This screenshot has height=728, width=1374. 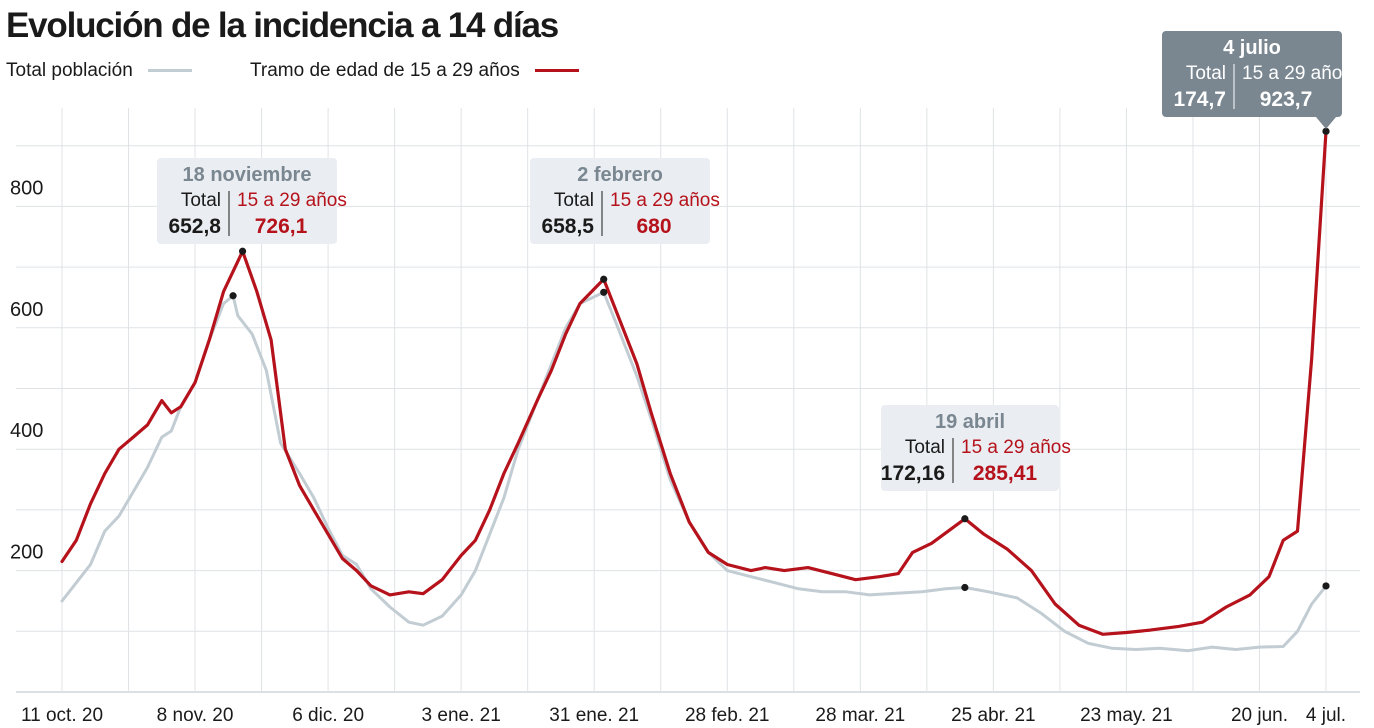 What do you see at coordinates (1252, 48) in the screenshot?
I see `annotation-title: 4 julio` at bounding box center [1252, 48].